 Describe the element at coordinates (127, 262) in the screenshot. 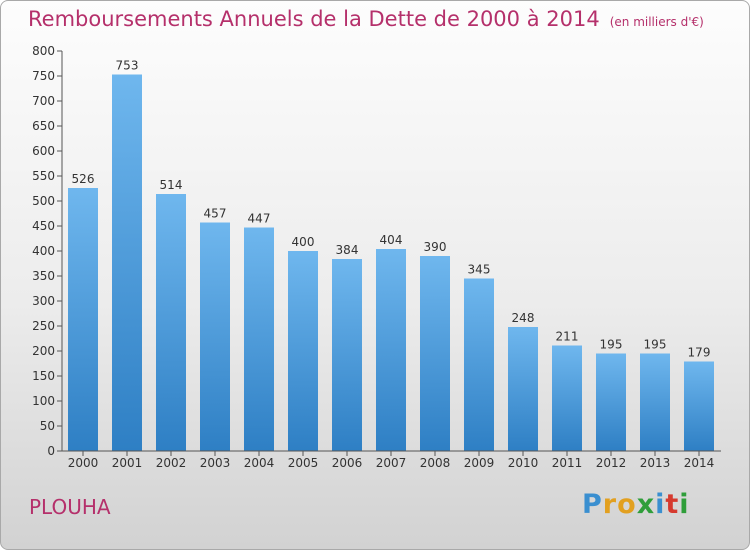

I see `bar-2001` at that location.